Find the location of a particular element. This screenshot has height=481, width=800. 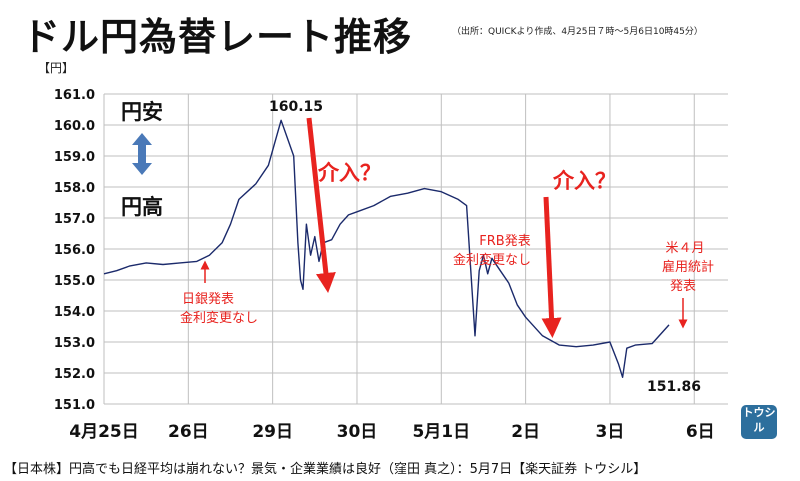

yen-strong-label: 円高 is located at coordinates (142, 207).